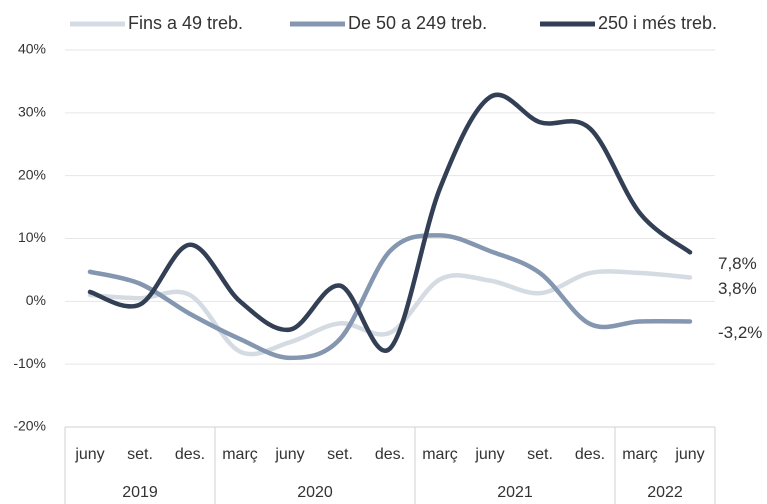  Describe the element at coordinates (140, 492) in the screenshot. I see `group-label: 2019` at that location.